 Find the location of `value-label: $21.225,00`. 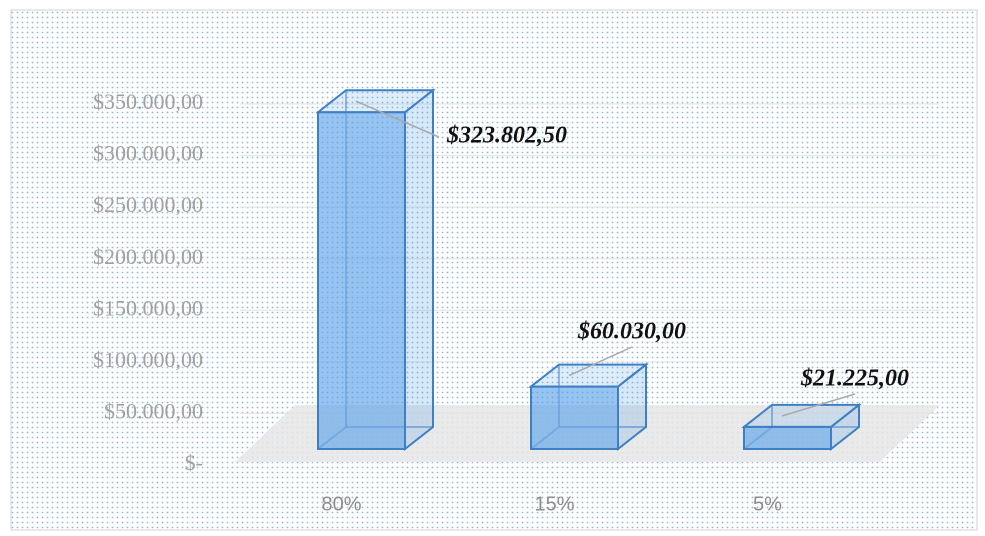

value-label: $21.225,00 is located at coordinates (854, 379).